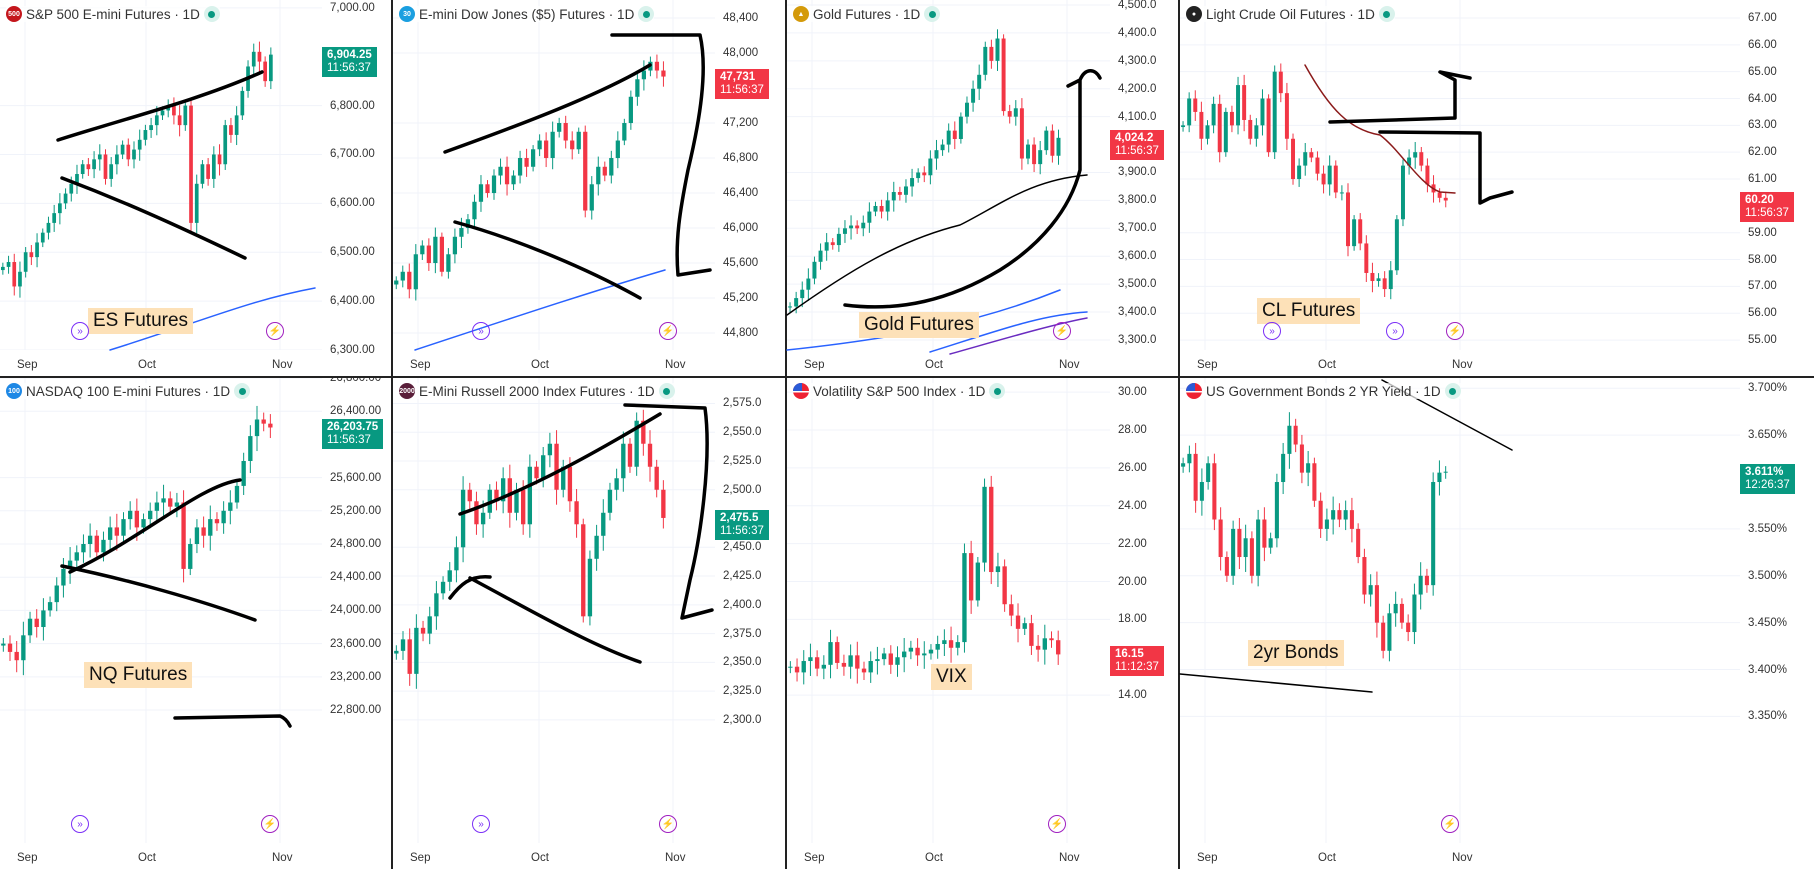  What do you see at coordinates (739, 517) in the screenshot?
I see `last-price: 2,475.5` at bounding box center [739, 517].